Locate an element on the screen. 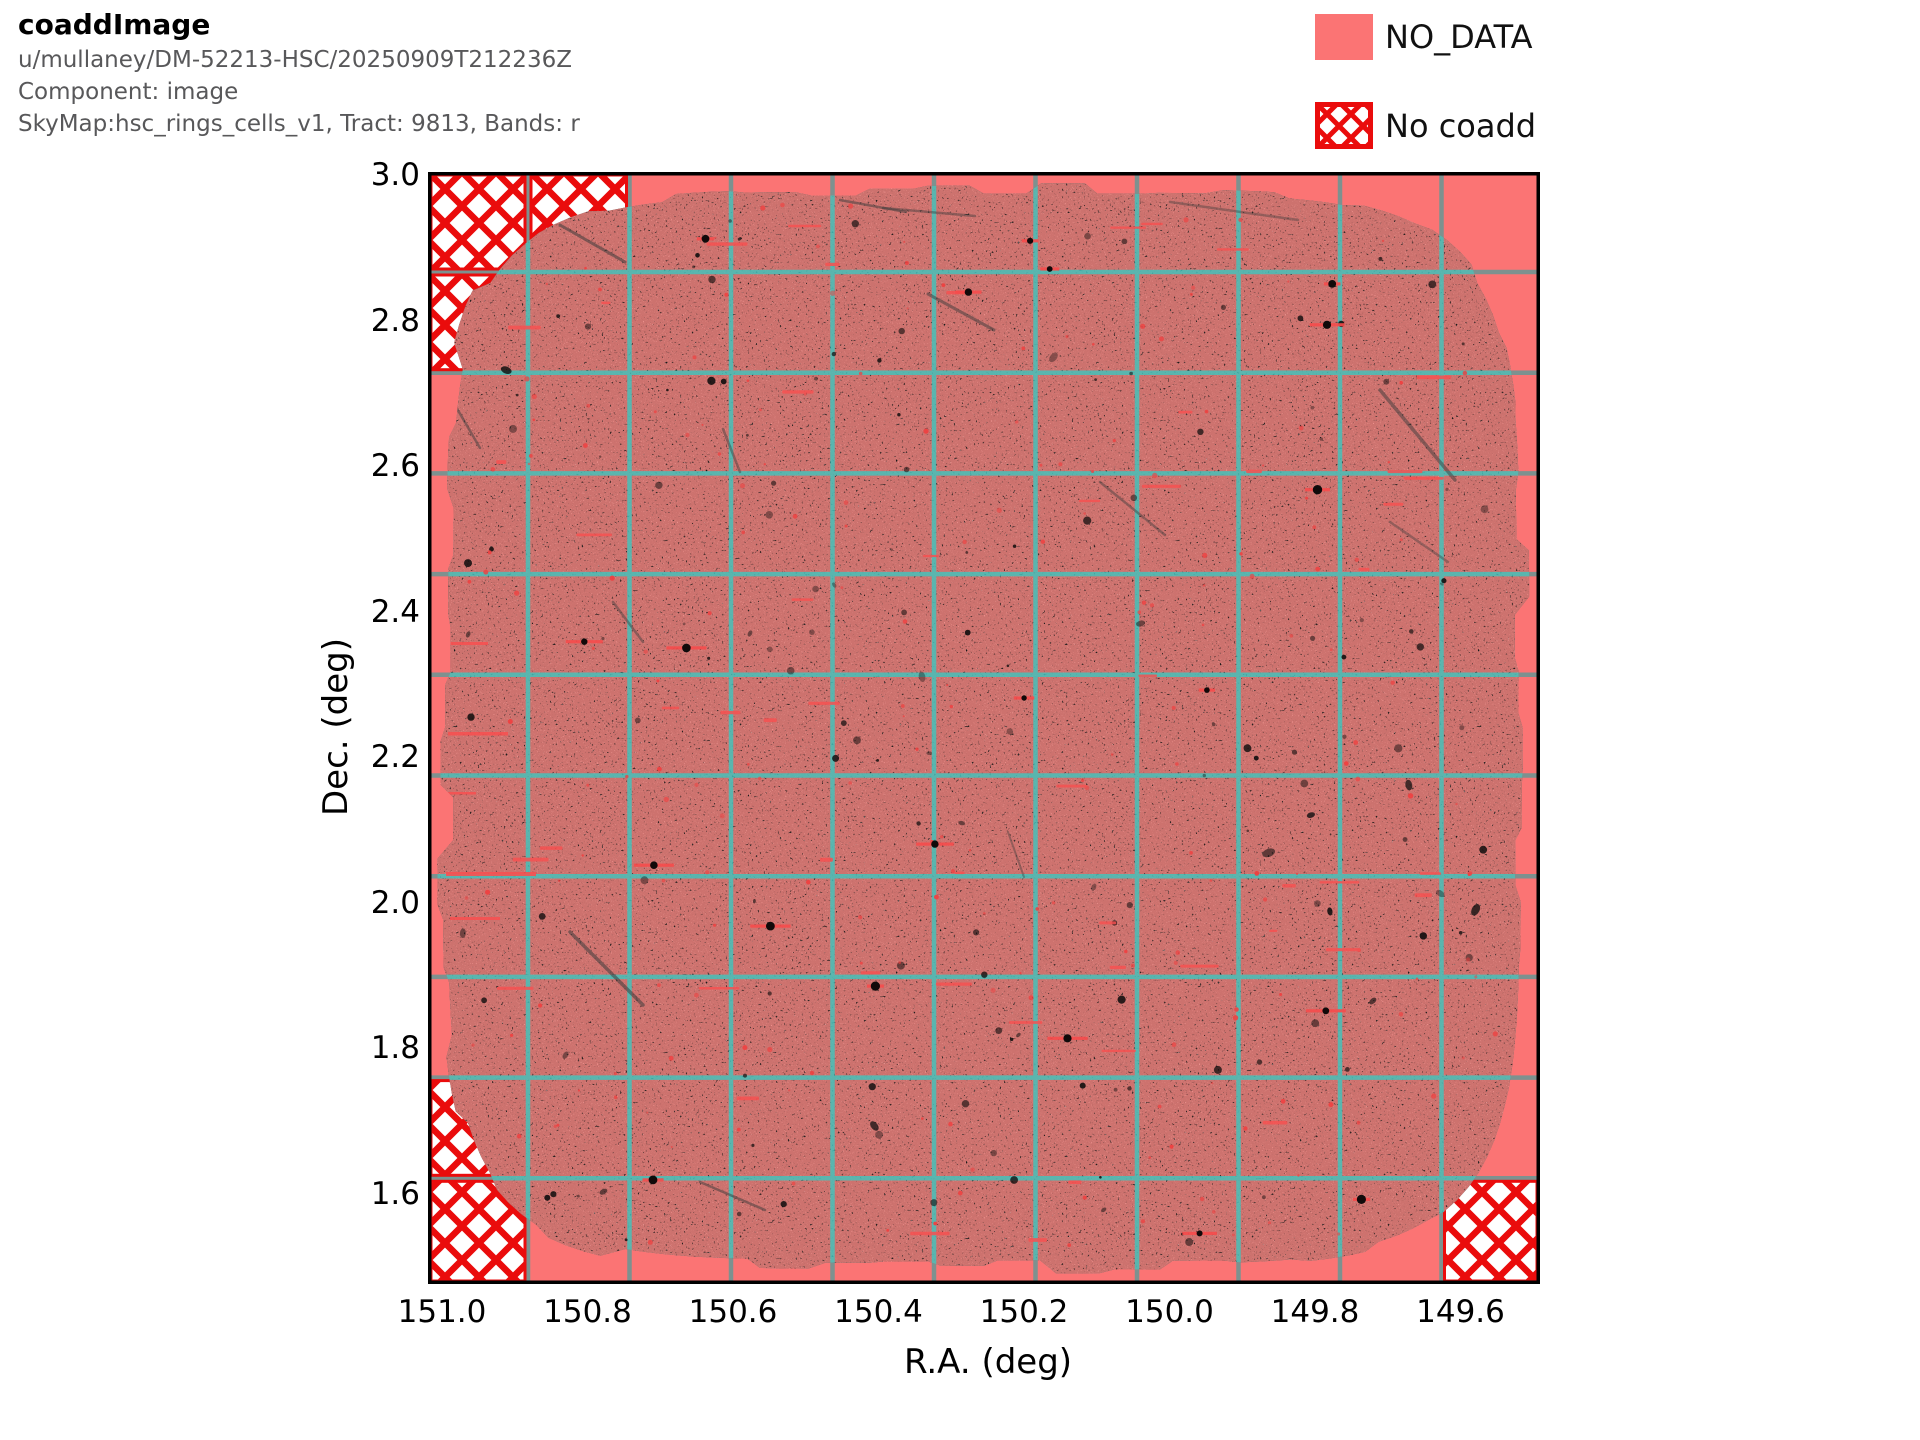  no-coadd-label: No coadd is located at coordinates (1461, 125).